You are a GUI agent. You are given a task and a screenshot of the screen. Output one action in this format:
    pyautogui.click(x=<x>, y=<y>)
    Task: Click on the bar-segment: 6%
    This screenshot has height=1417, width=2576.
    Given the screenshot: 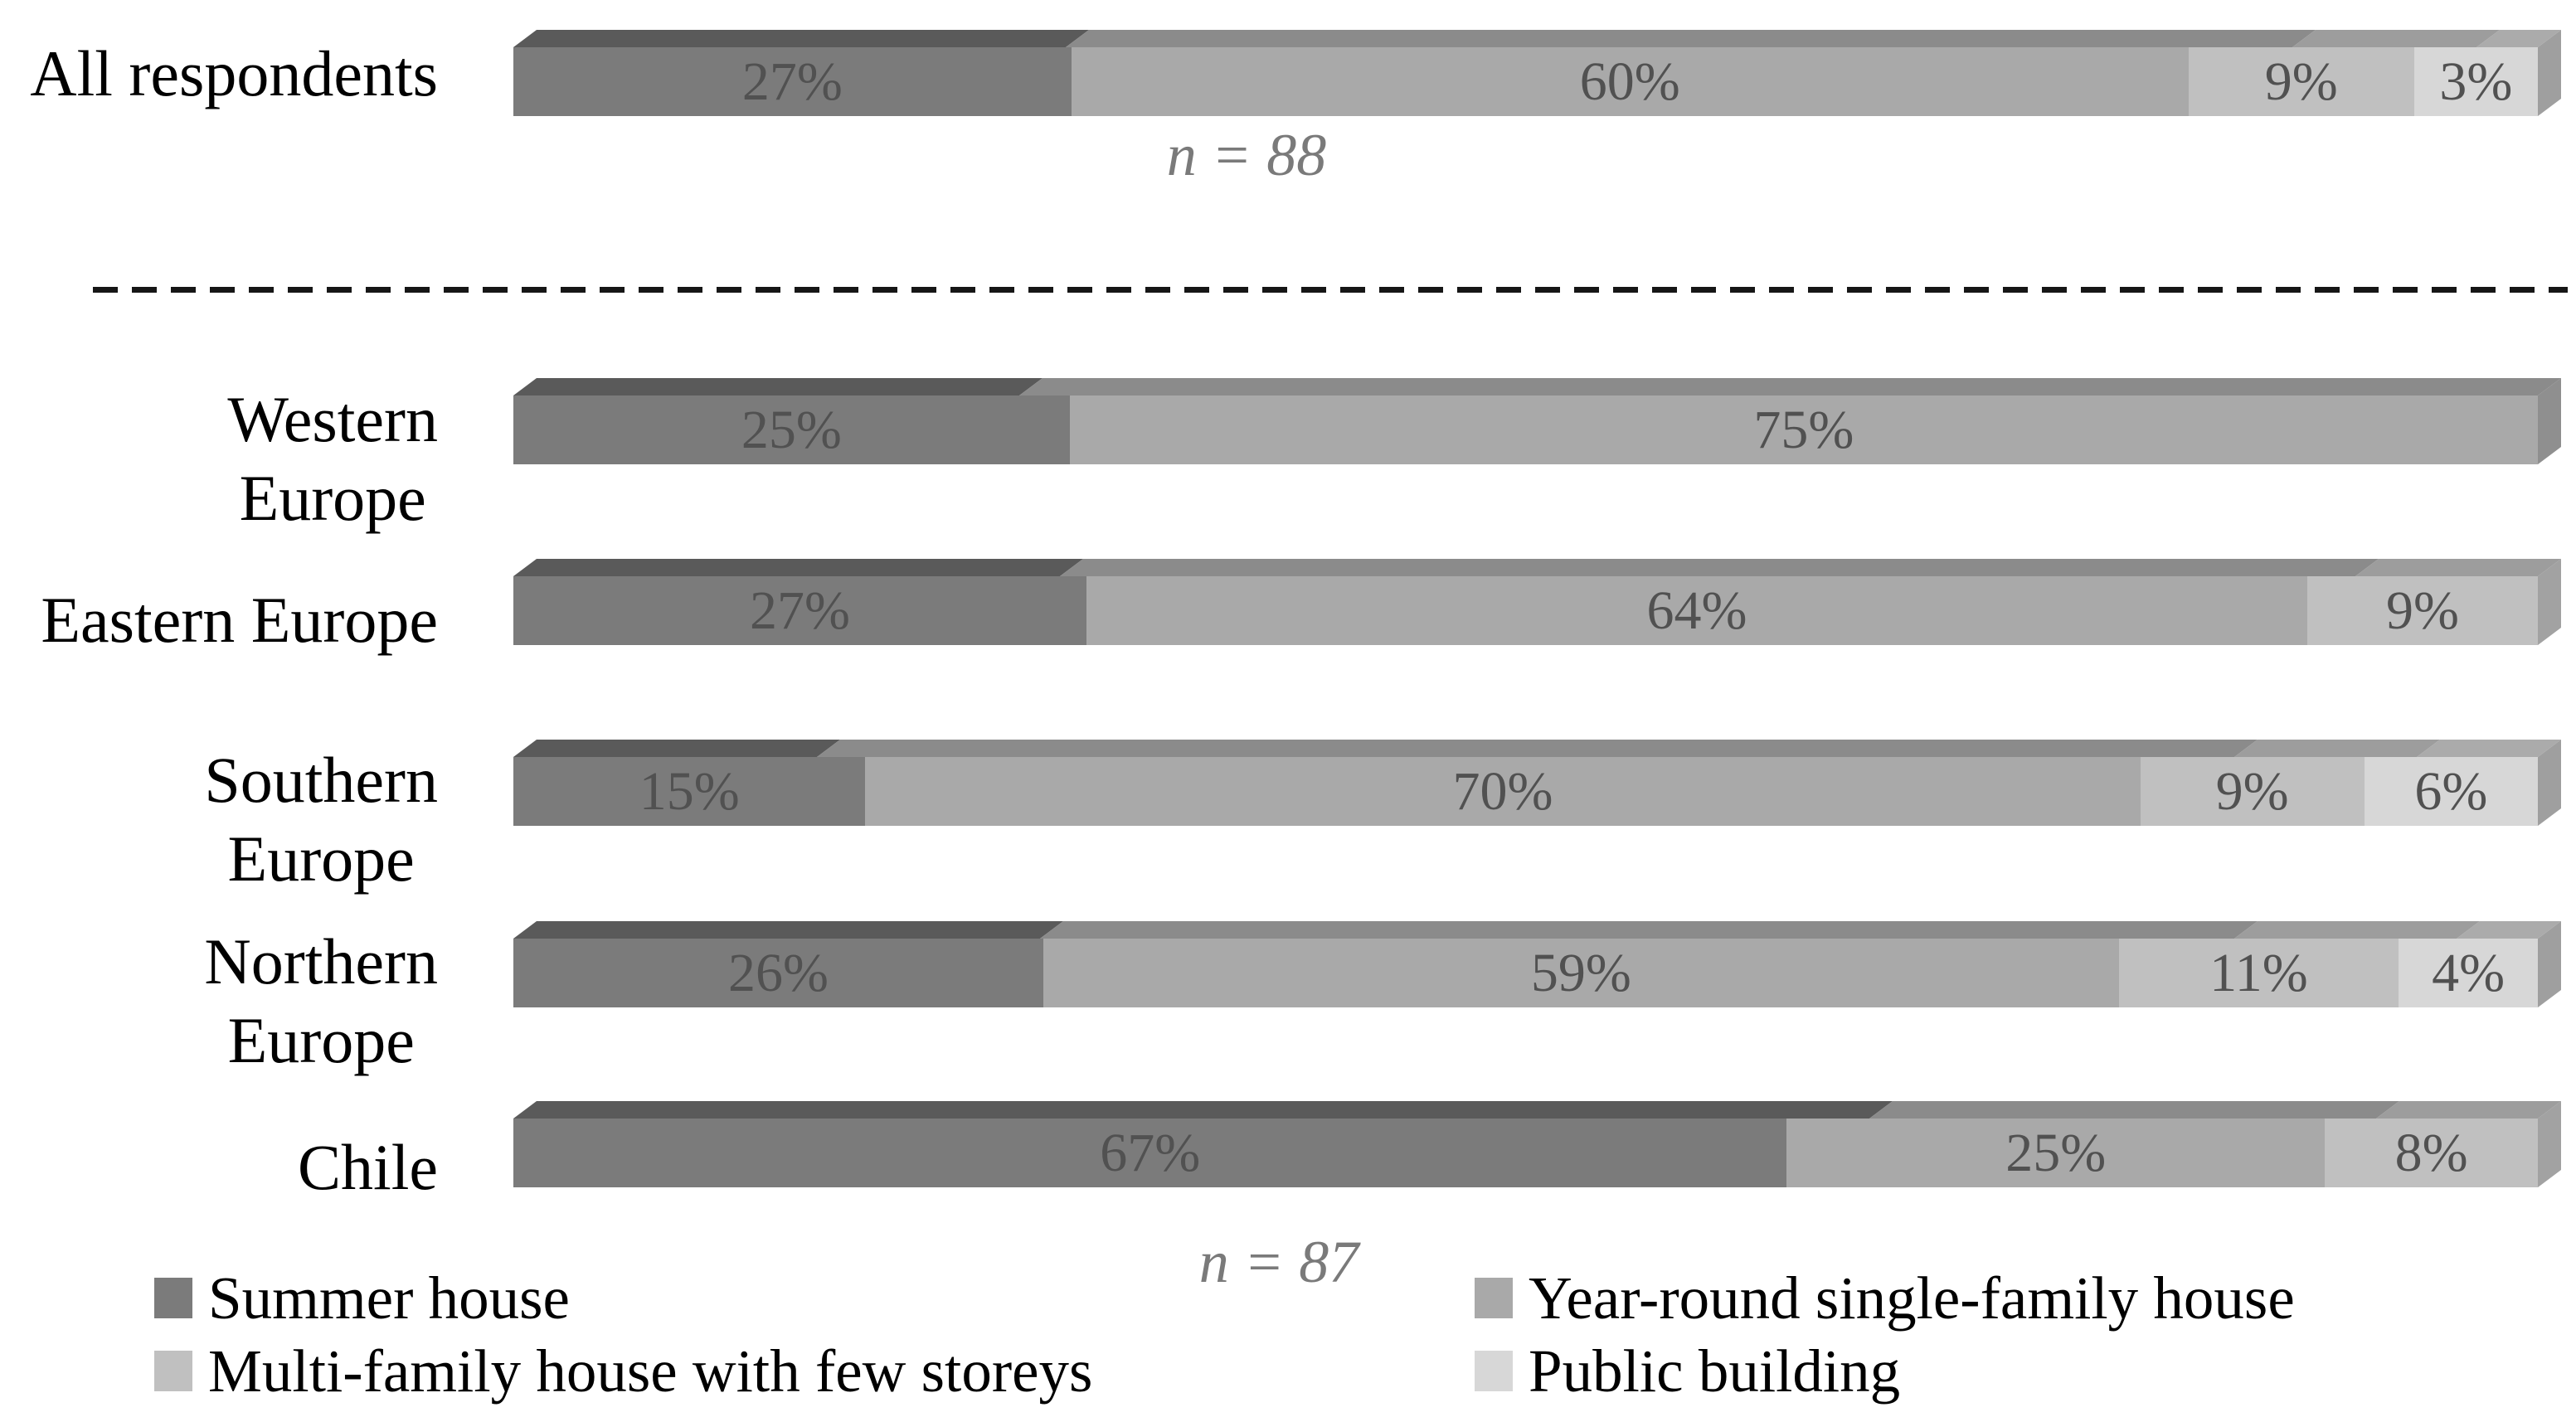 What is the action you would take?
    pyautogui.click(x=2451, y=791)
    